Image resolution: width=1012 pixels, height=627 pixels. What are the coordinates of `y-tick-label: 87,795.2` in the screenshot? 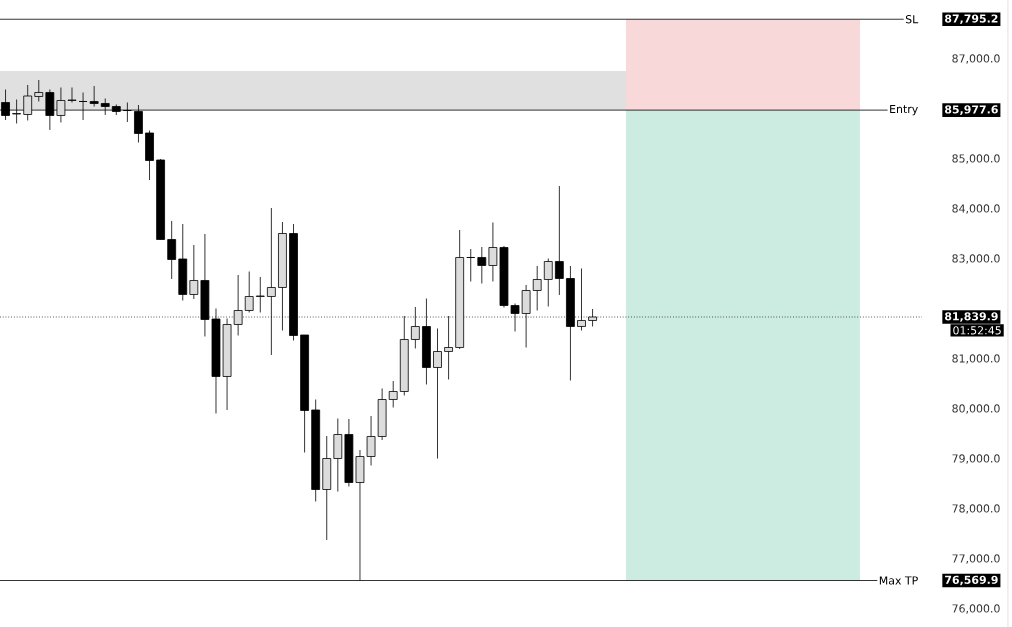 It's located at (971, 19).